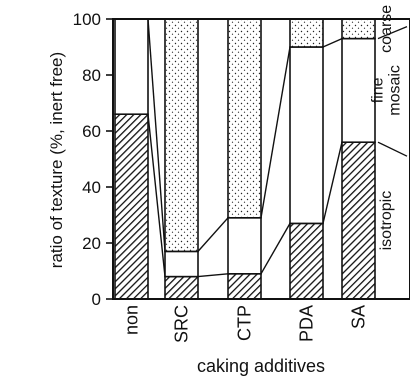 The image size is (410, 377). I want to click on x-tick-label: non, so click(132, 320).